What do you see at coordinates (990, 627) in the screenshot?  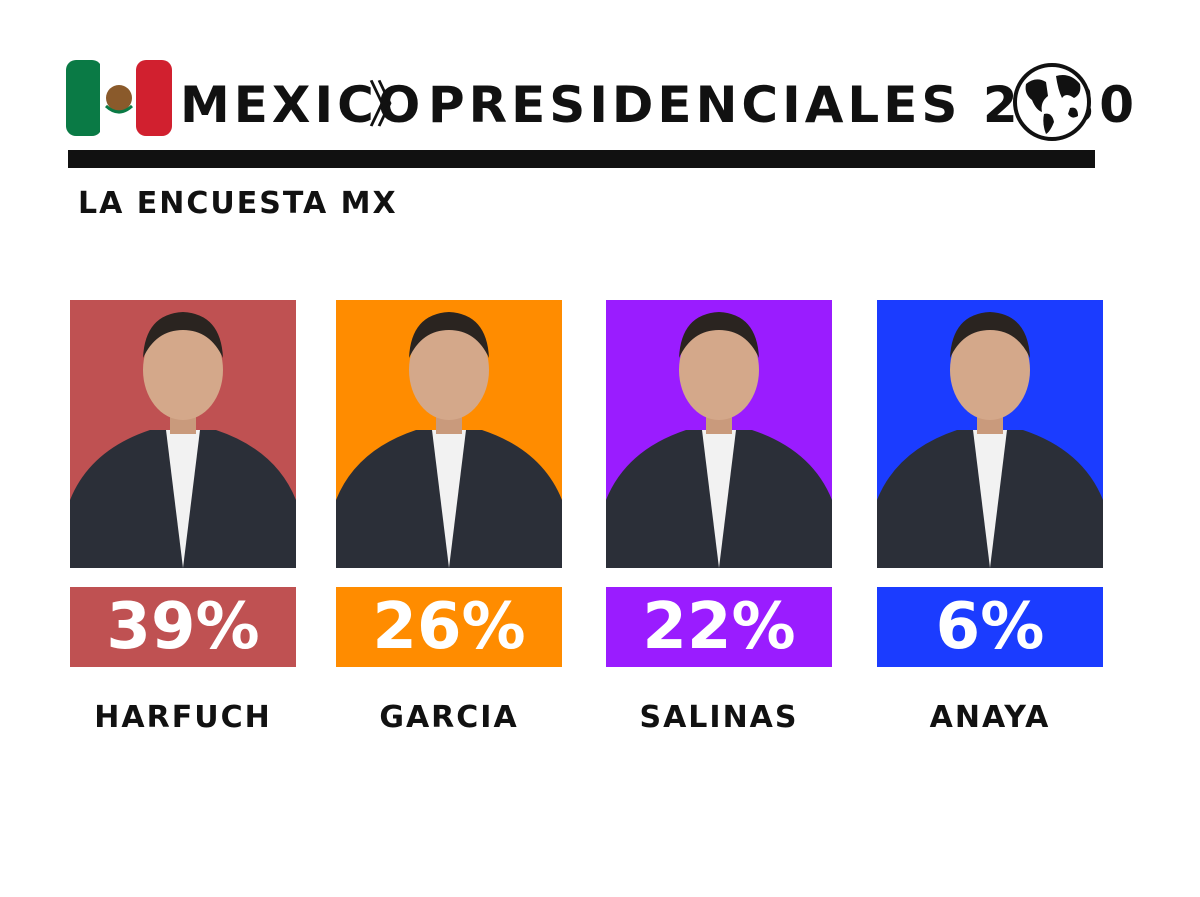 I see `result: 6%` at bounding box center [990, 627].